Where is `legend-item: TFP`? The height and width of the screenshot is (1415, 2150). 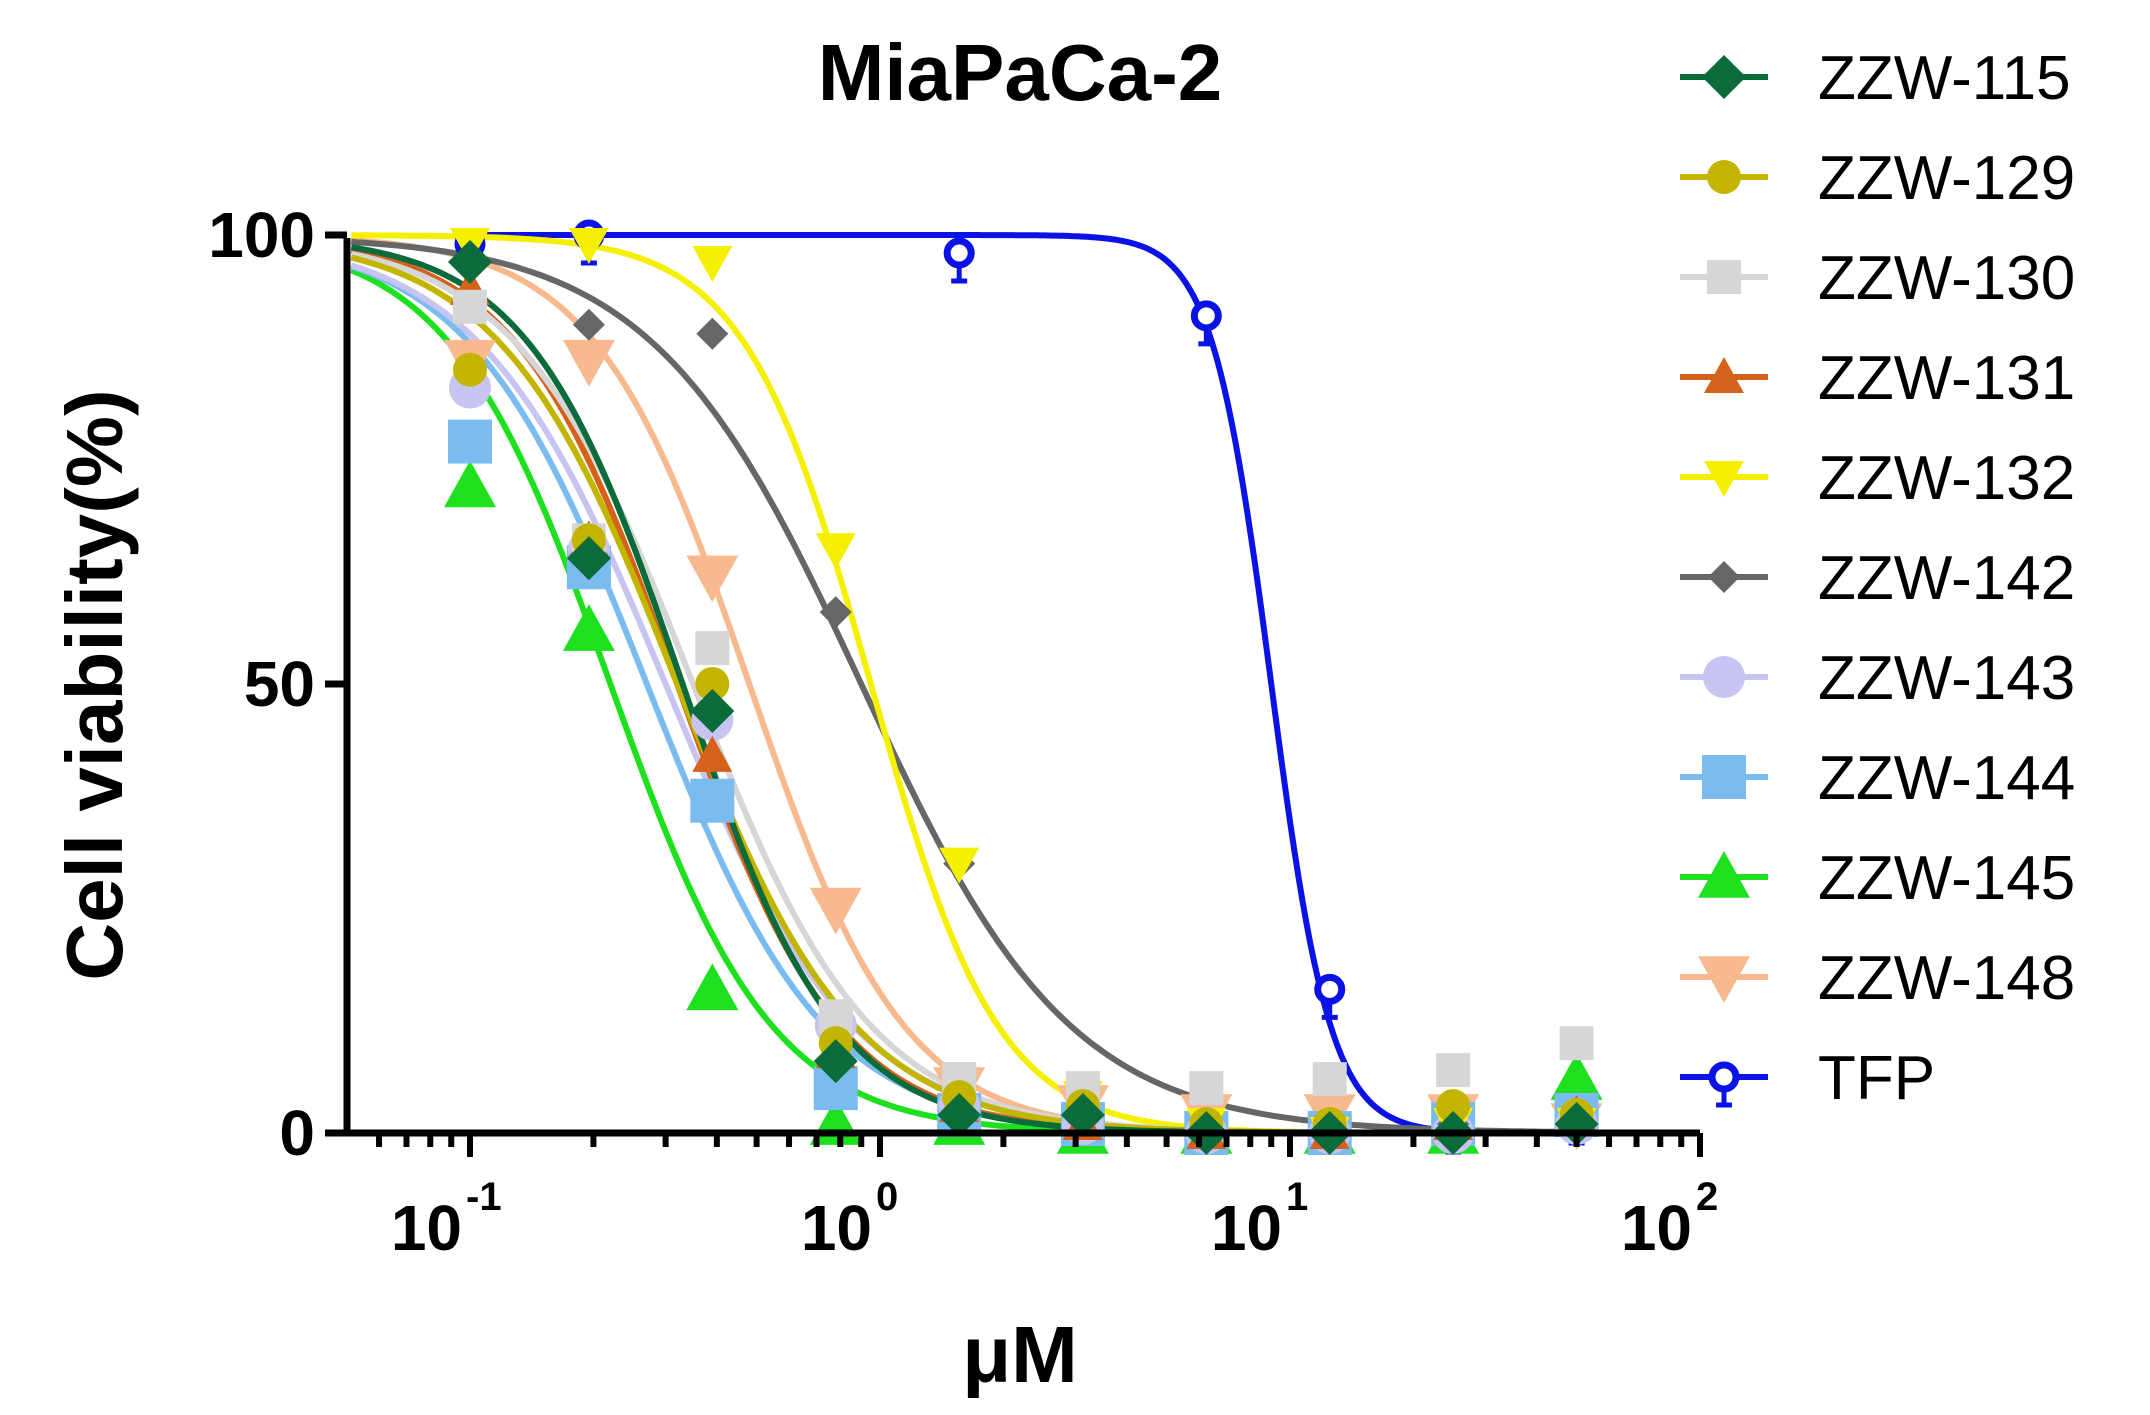 legend-item: TFP is located at coordinates (1807, 1078).